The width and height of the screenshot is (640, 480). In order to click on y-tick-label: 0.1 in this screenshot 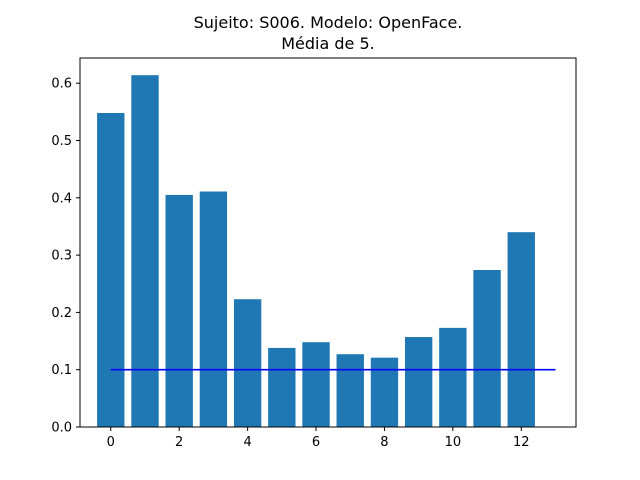, I will do `click(61, 370)`.